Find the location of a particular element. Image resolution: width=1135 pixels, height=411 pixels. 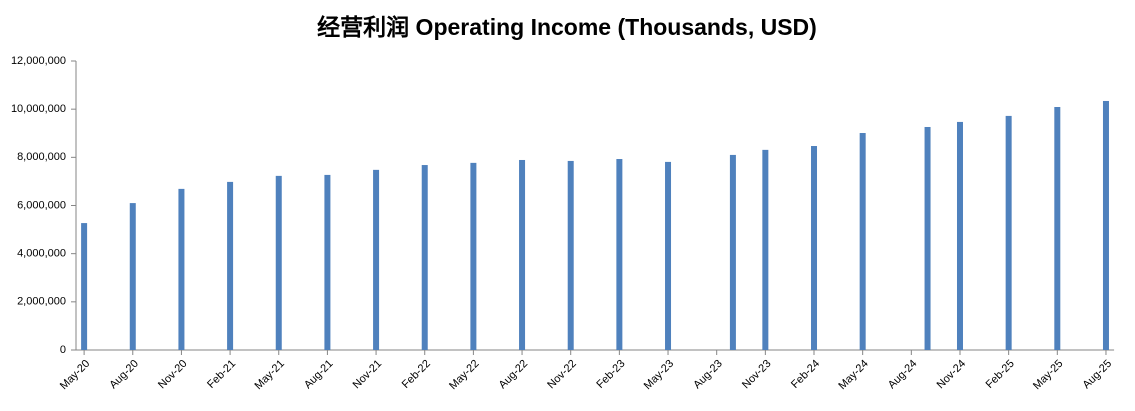

y-tick-label: 8,000,000 is located at coordinates (41, 157).